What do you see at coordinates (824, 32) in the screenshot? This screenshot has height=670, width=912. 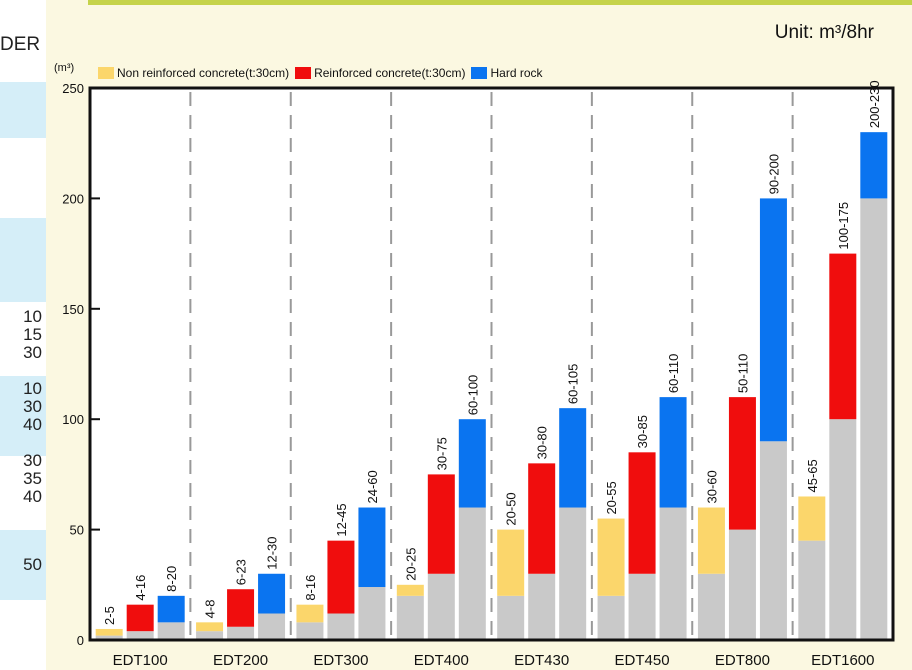 I see `unit-label: Unit: m³/8hr` at bounding box center [824, 32].